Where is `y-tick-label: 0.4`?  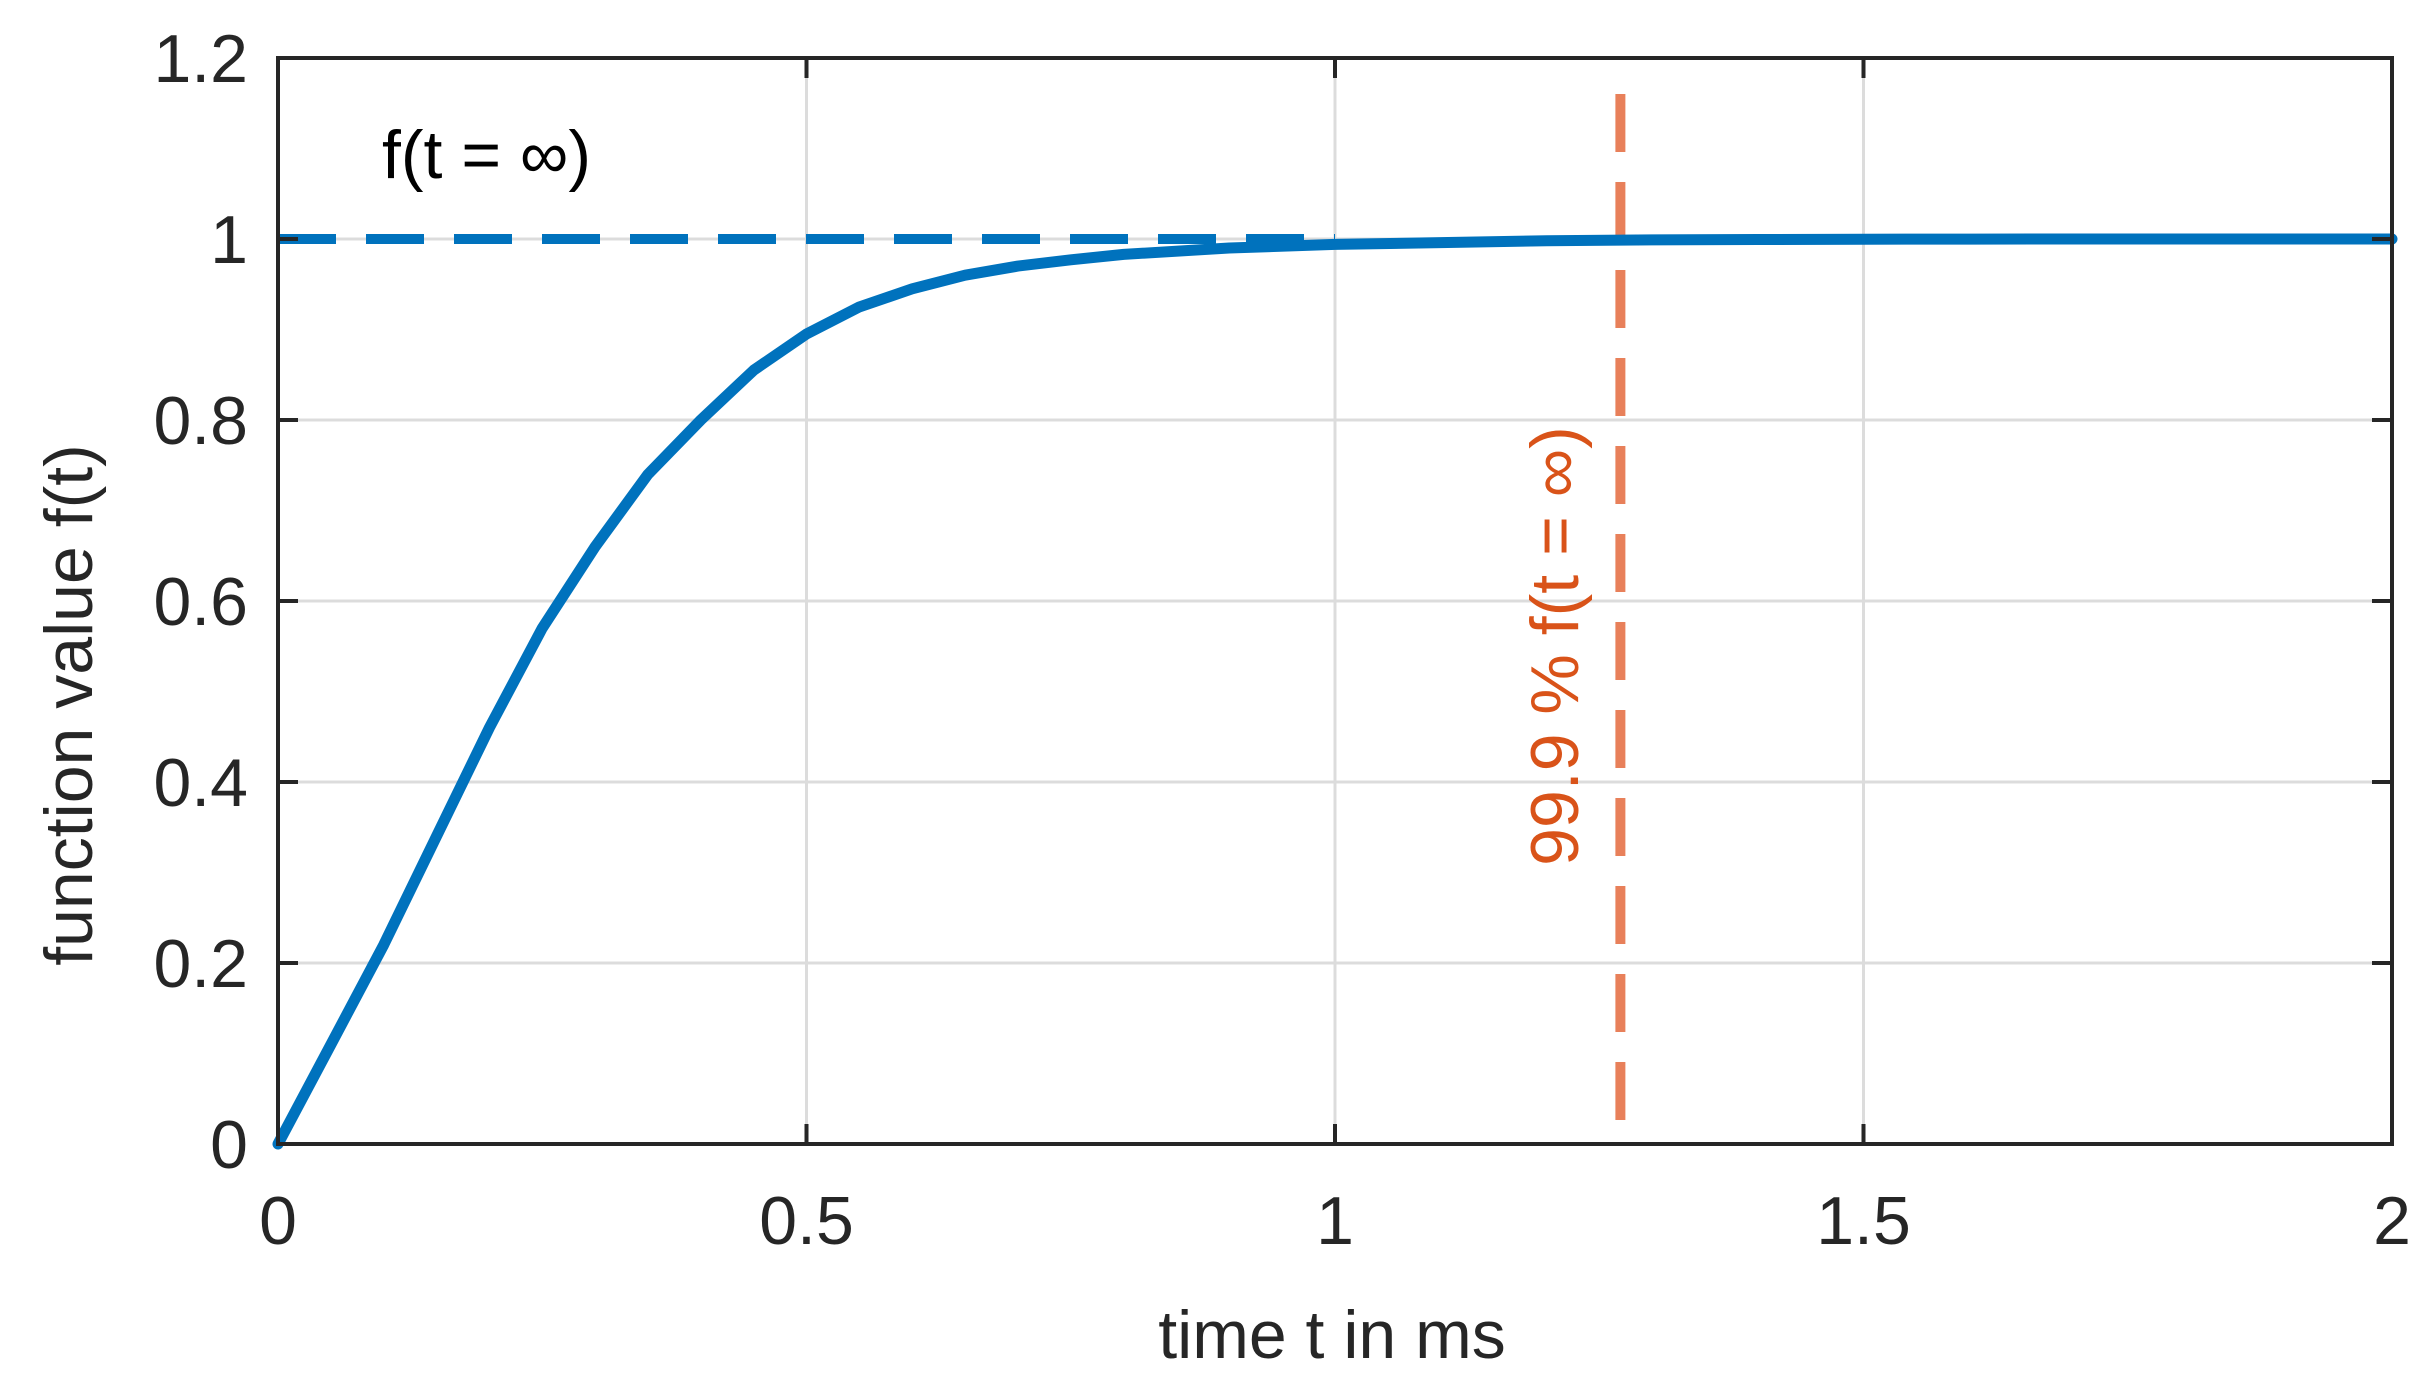 y-tick-label: 0.4 is located at coordinates (200, 783).